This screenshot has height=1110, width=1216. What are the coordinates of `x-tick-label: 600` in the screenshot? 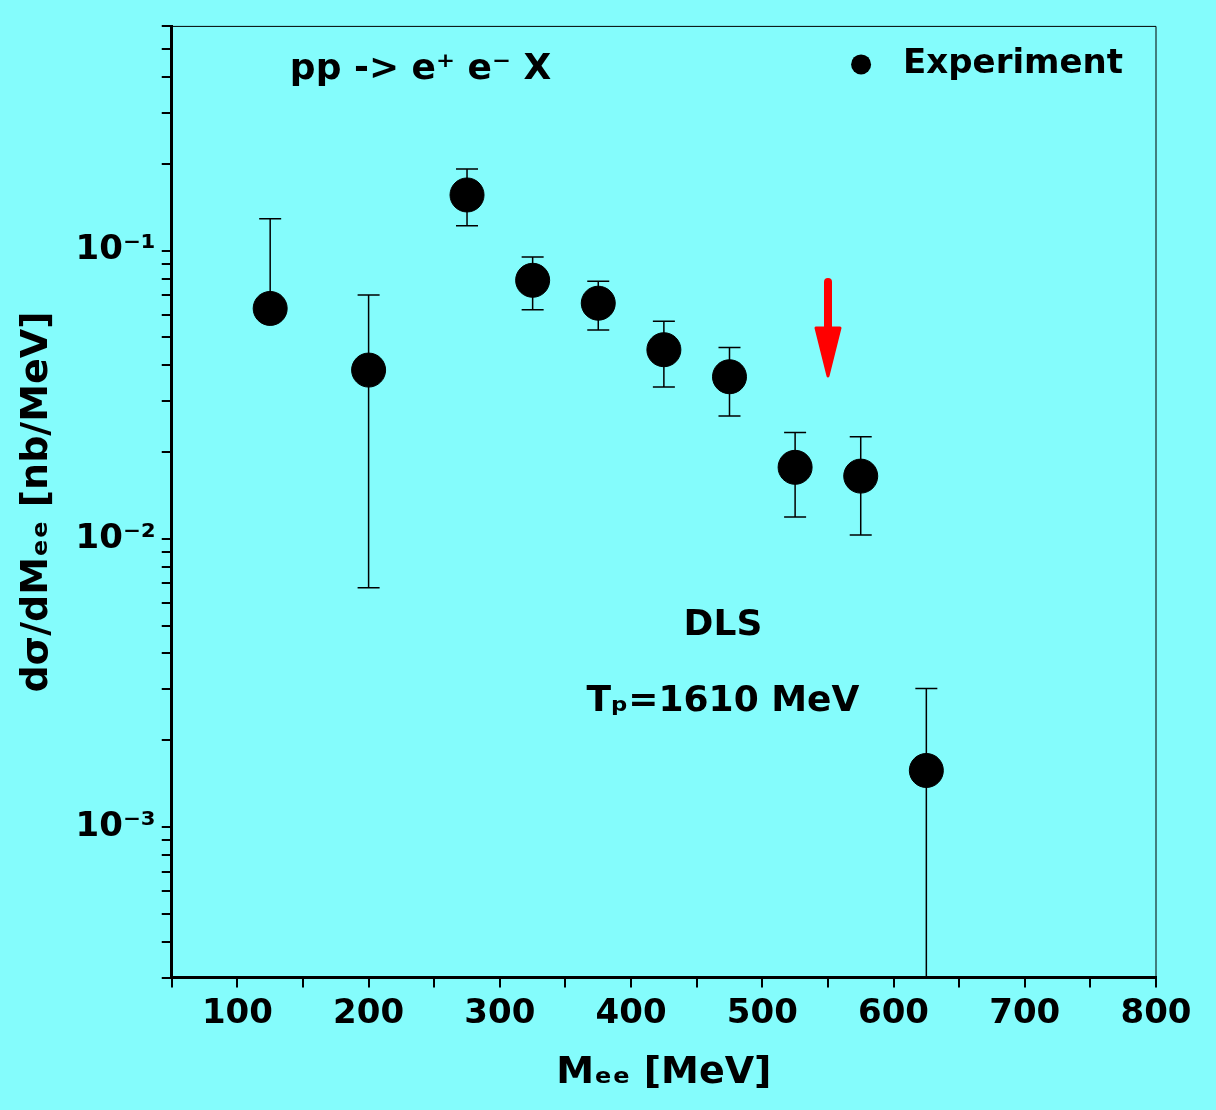 It's located at (894, 1010).